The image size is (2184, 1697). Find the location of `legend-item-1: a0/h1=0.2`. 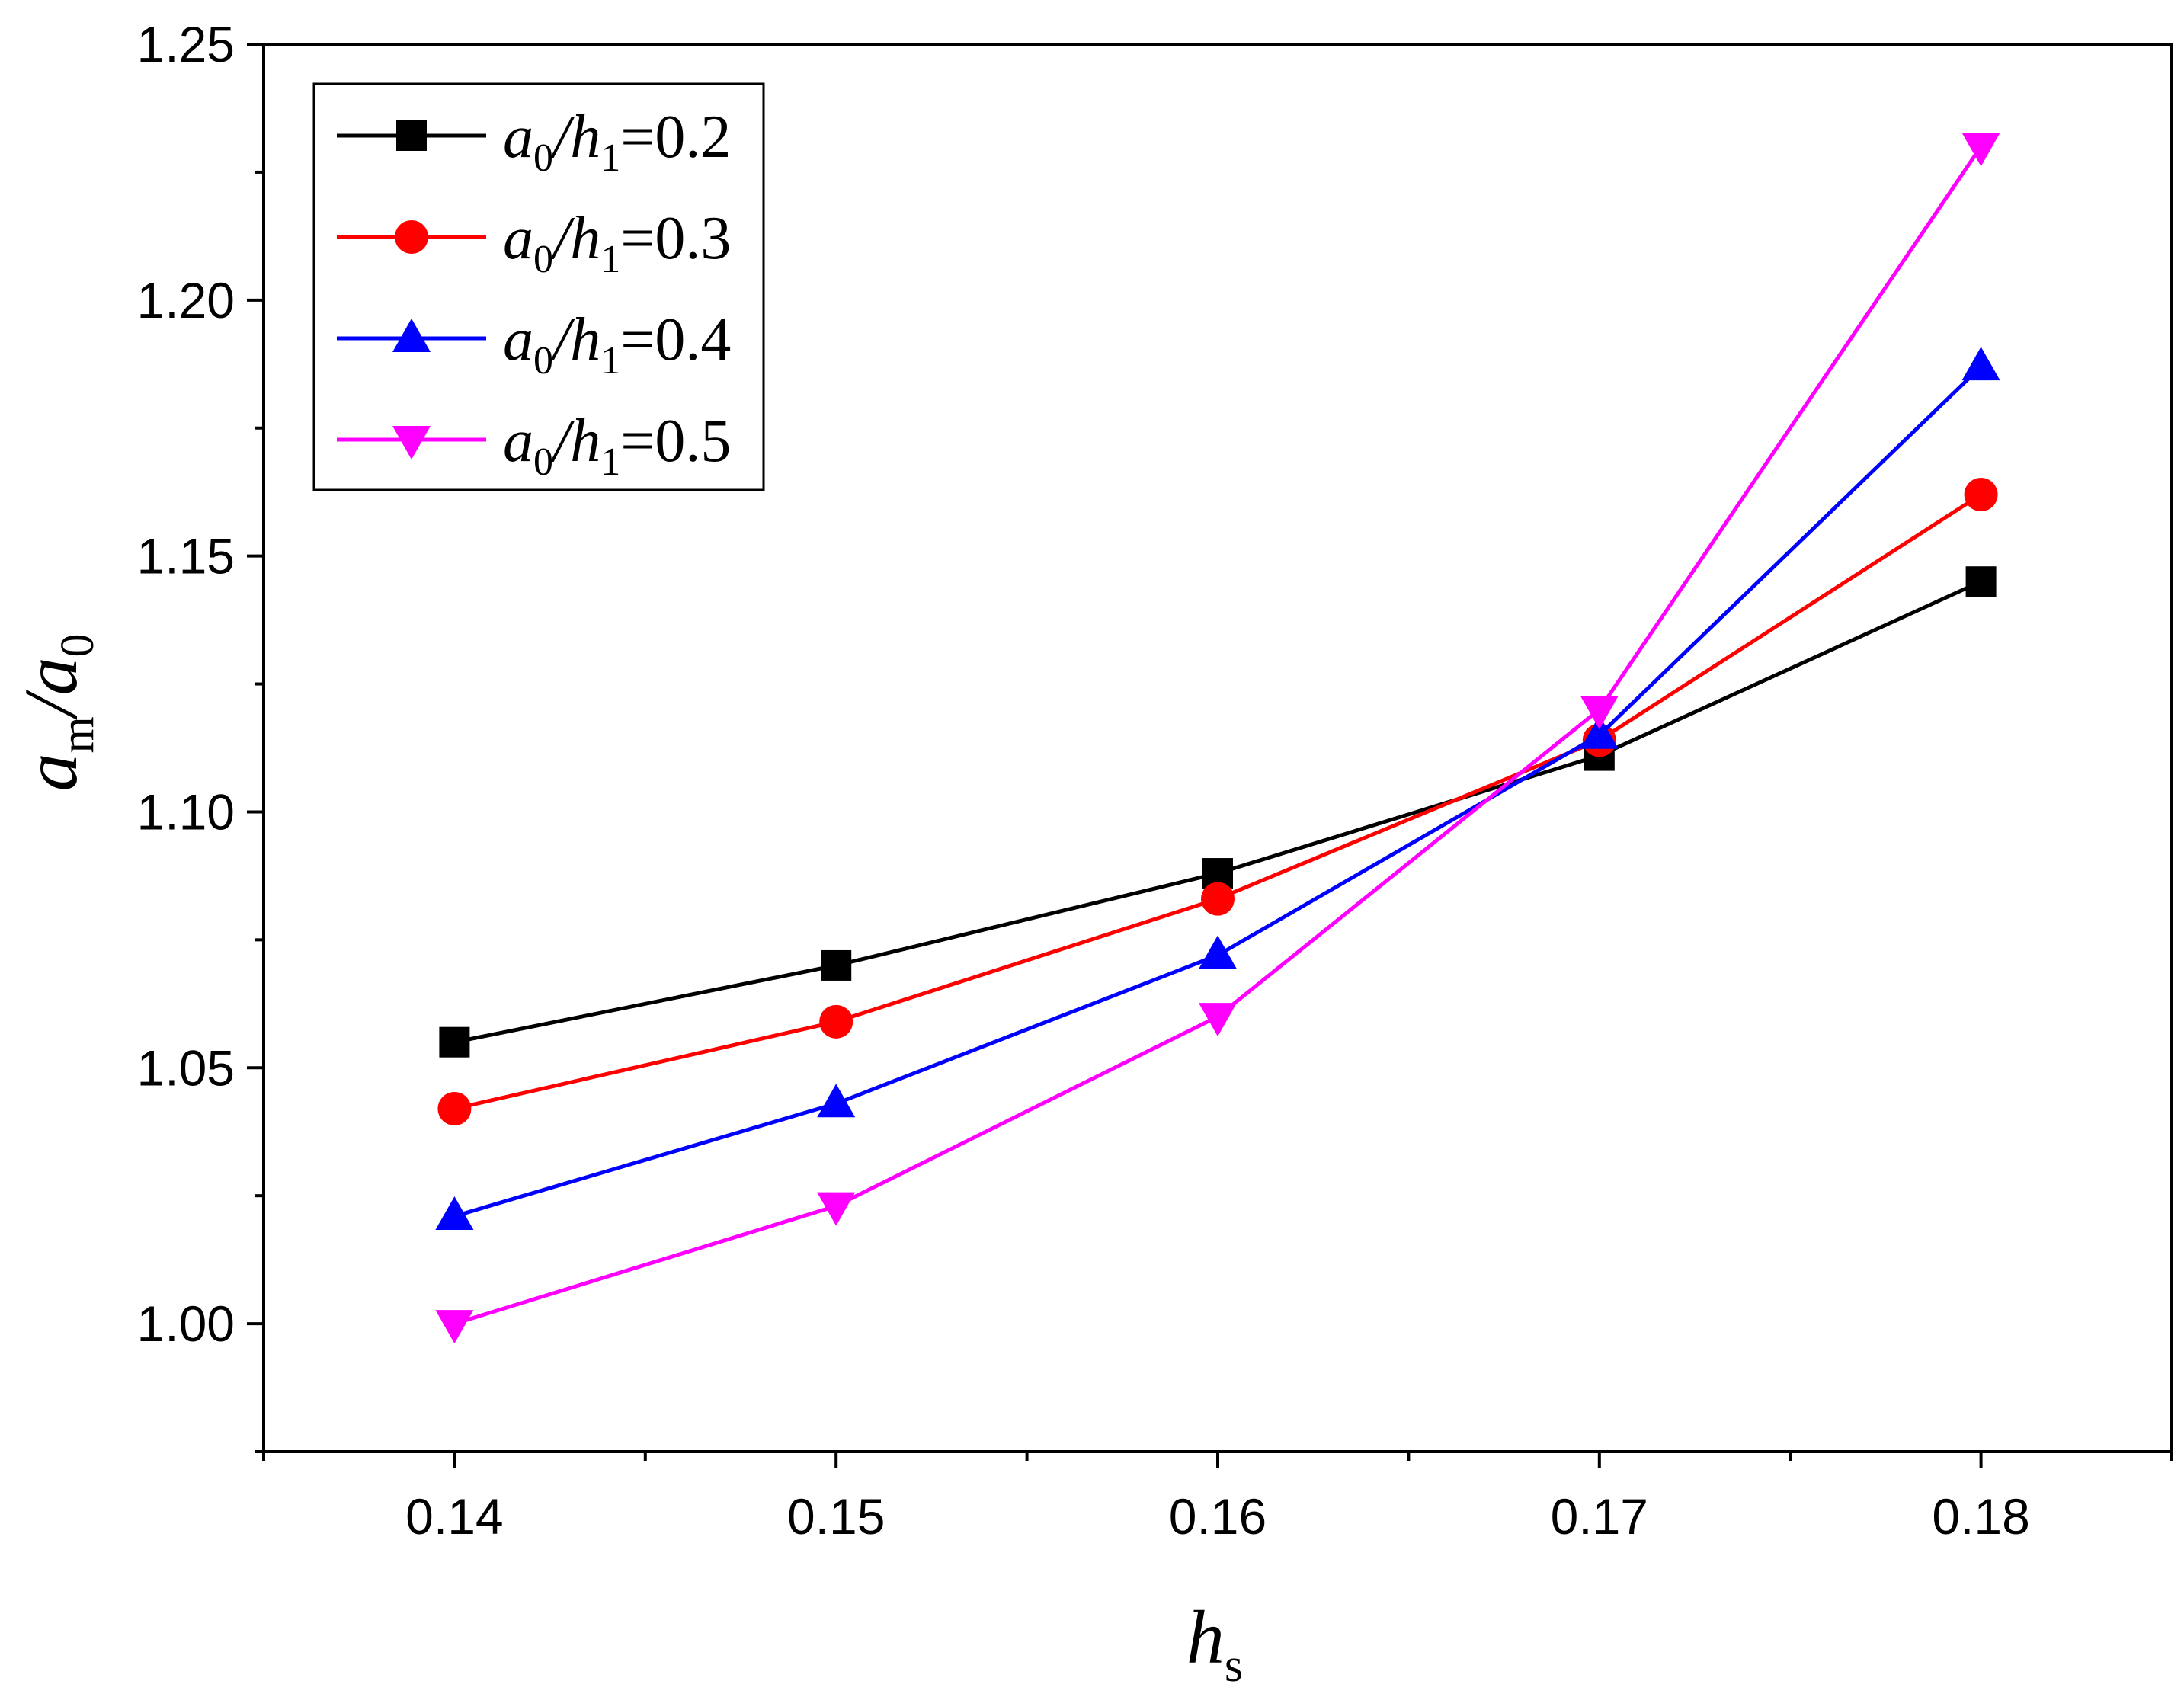

legend-item-1: a0/h1=0.2 is located at coordinates (534, 142).